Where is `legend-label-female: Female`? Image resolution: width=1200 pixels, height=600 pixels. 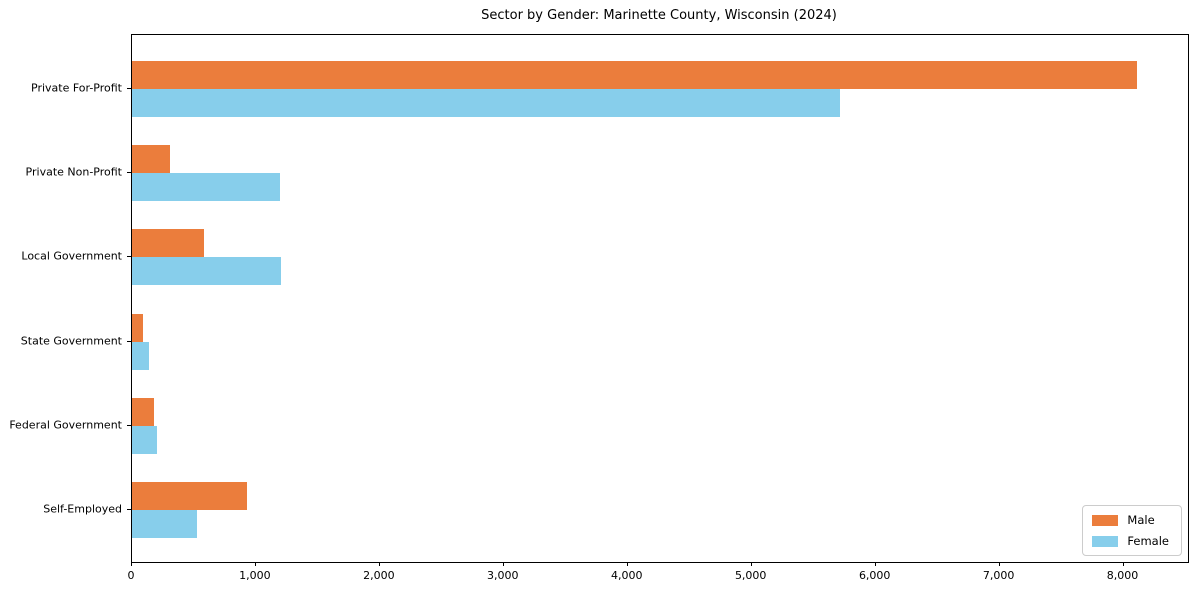
legend-label-female: Female is located at coordinates (1148, 541).